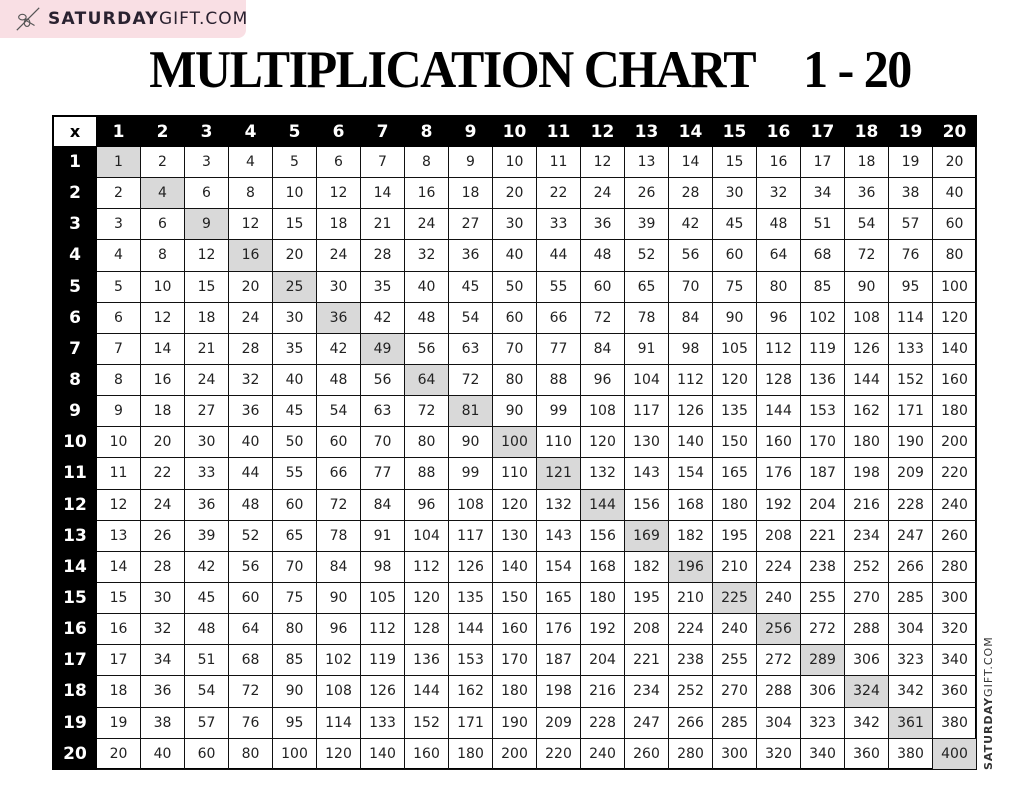  I want to click on square-cell: 361, so click(911, 723).